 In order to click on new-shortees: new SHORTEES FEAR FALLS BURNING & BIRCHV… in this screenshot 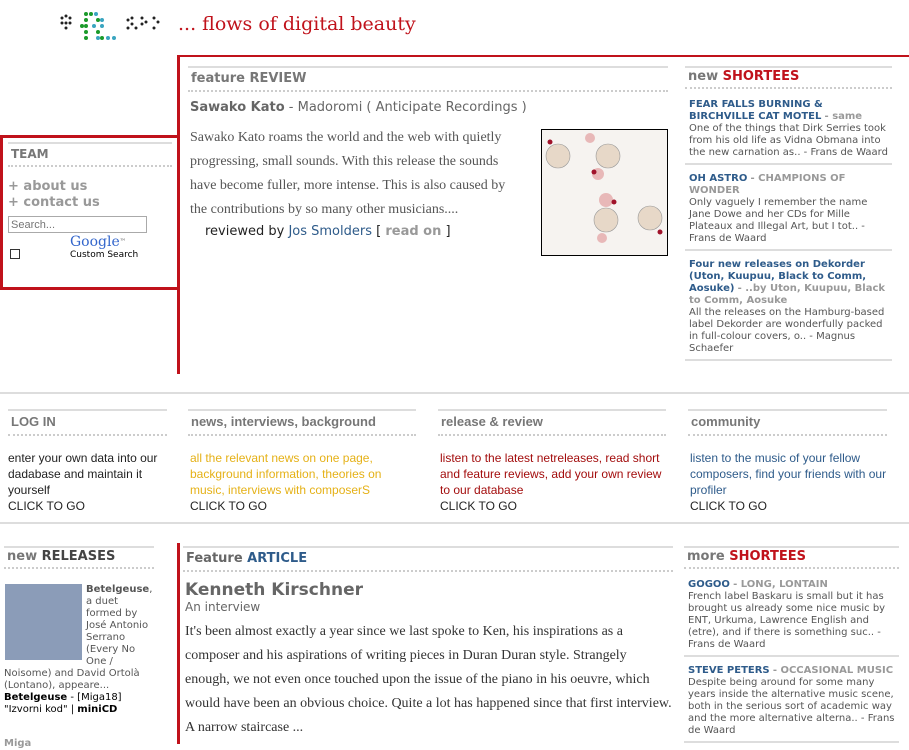, I will do `click(788, 213)`.